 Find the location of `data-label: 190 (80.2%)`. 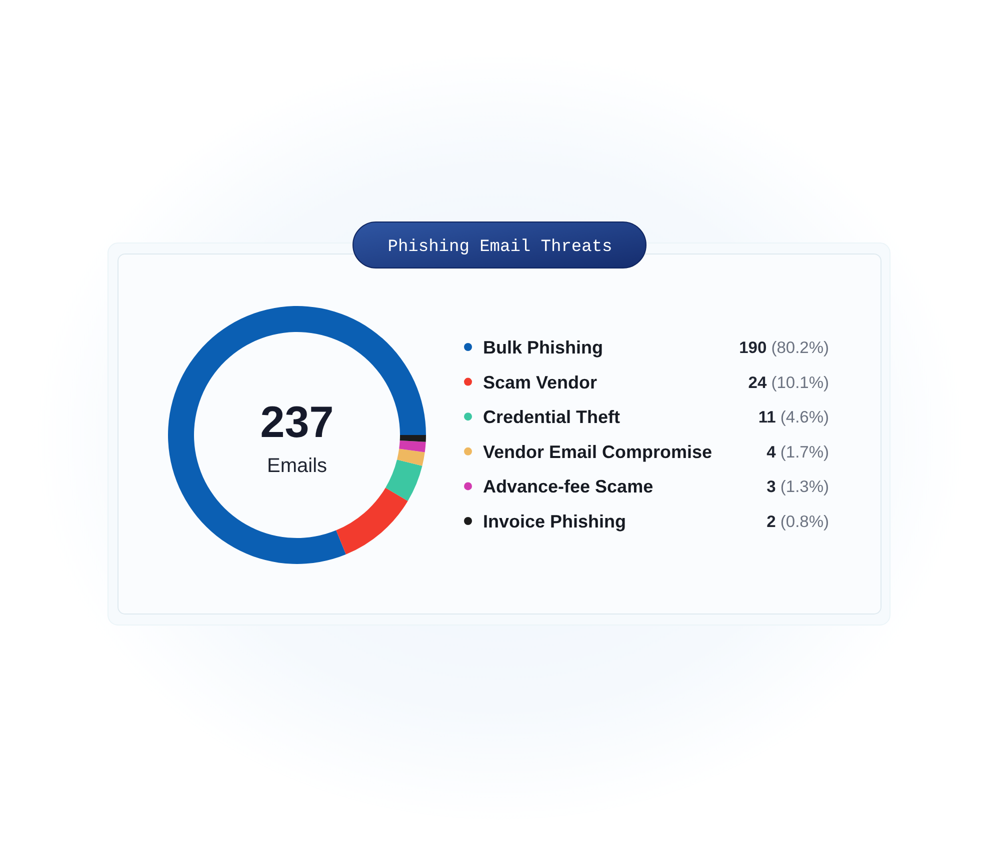

data-label: 190 (80.2%) is located at coordinates (784, 348).